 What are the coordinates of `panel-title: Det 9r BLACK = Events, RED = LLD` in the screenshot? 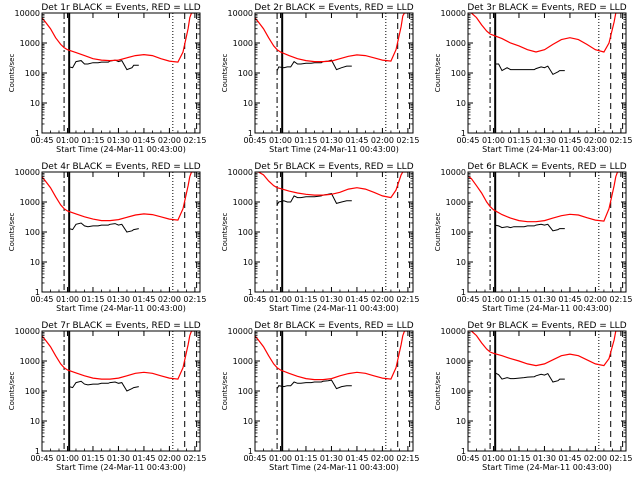 It's located at (546, 326).